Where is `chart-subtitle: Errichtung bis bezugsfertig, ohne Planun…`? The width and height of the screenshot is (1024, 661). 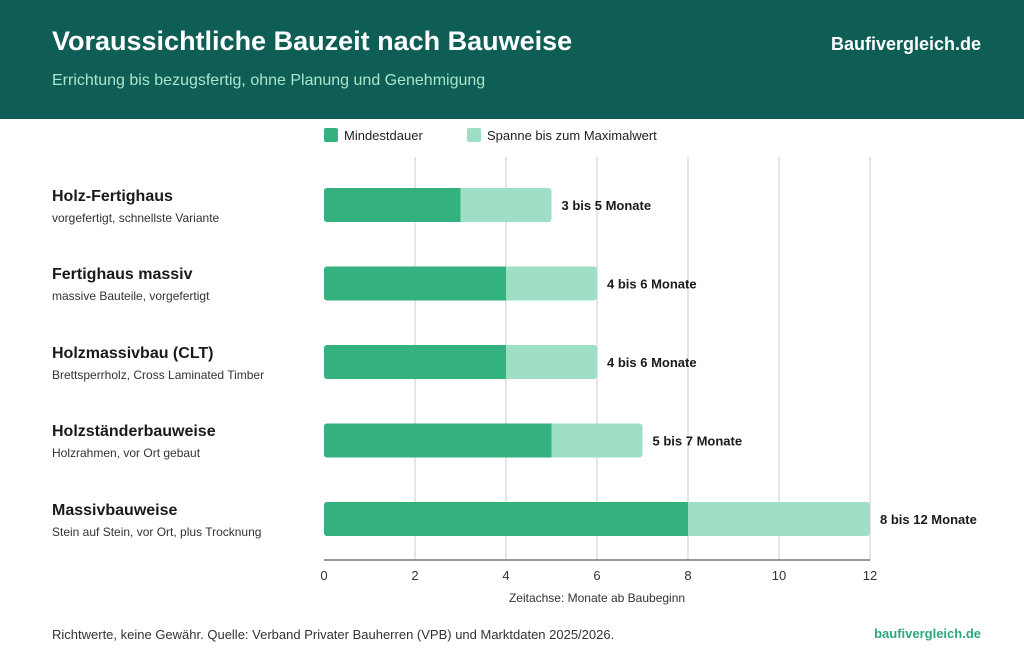
chart-subtitle: Errichtung bis bezugsfertig, ohne Planun… is located at coordinates (269, 80).